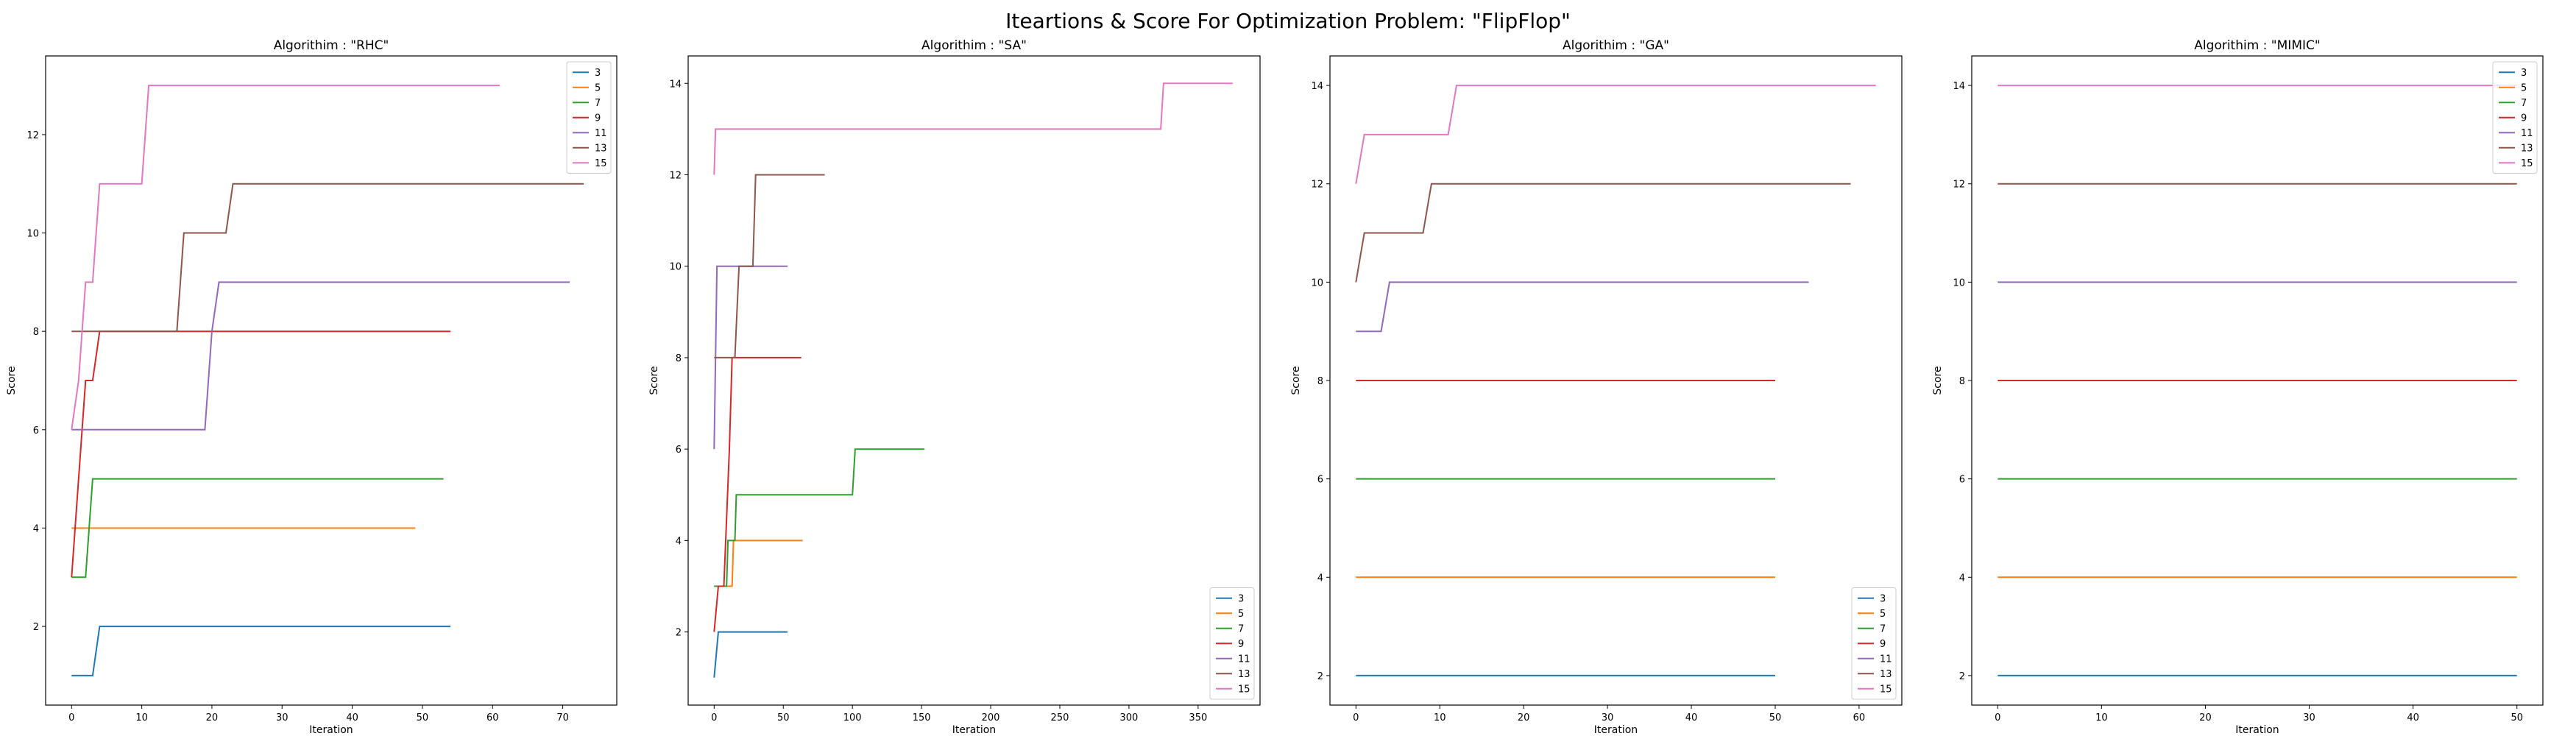 This screenshot has height=736, width=2576. What do you see at coordinates (331, 45) in the screenshot?
I see `subplot-title: Algorithim : "RHC"` at bounding box center [331, 45].